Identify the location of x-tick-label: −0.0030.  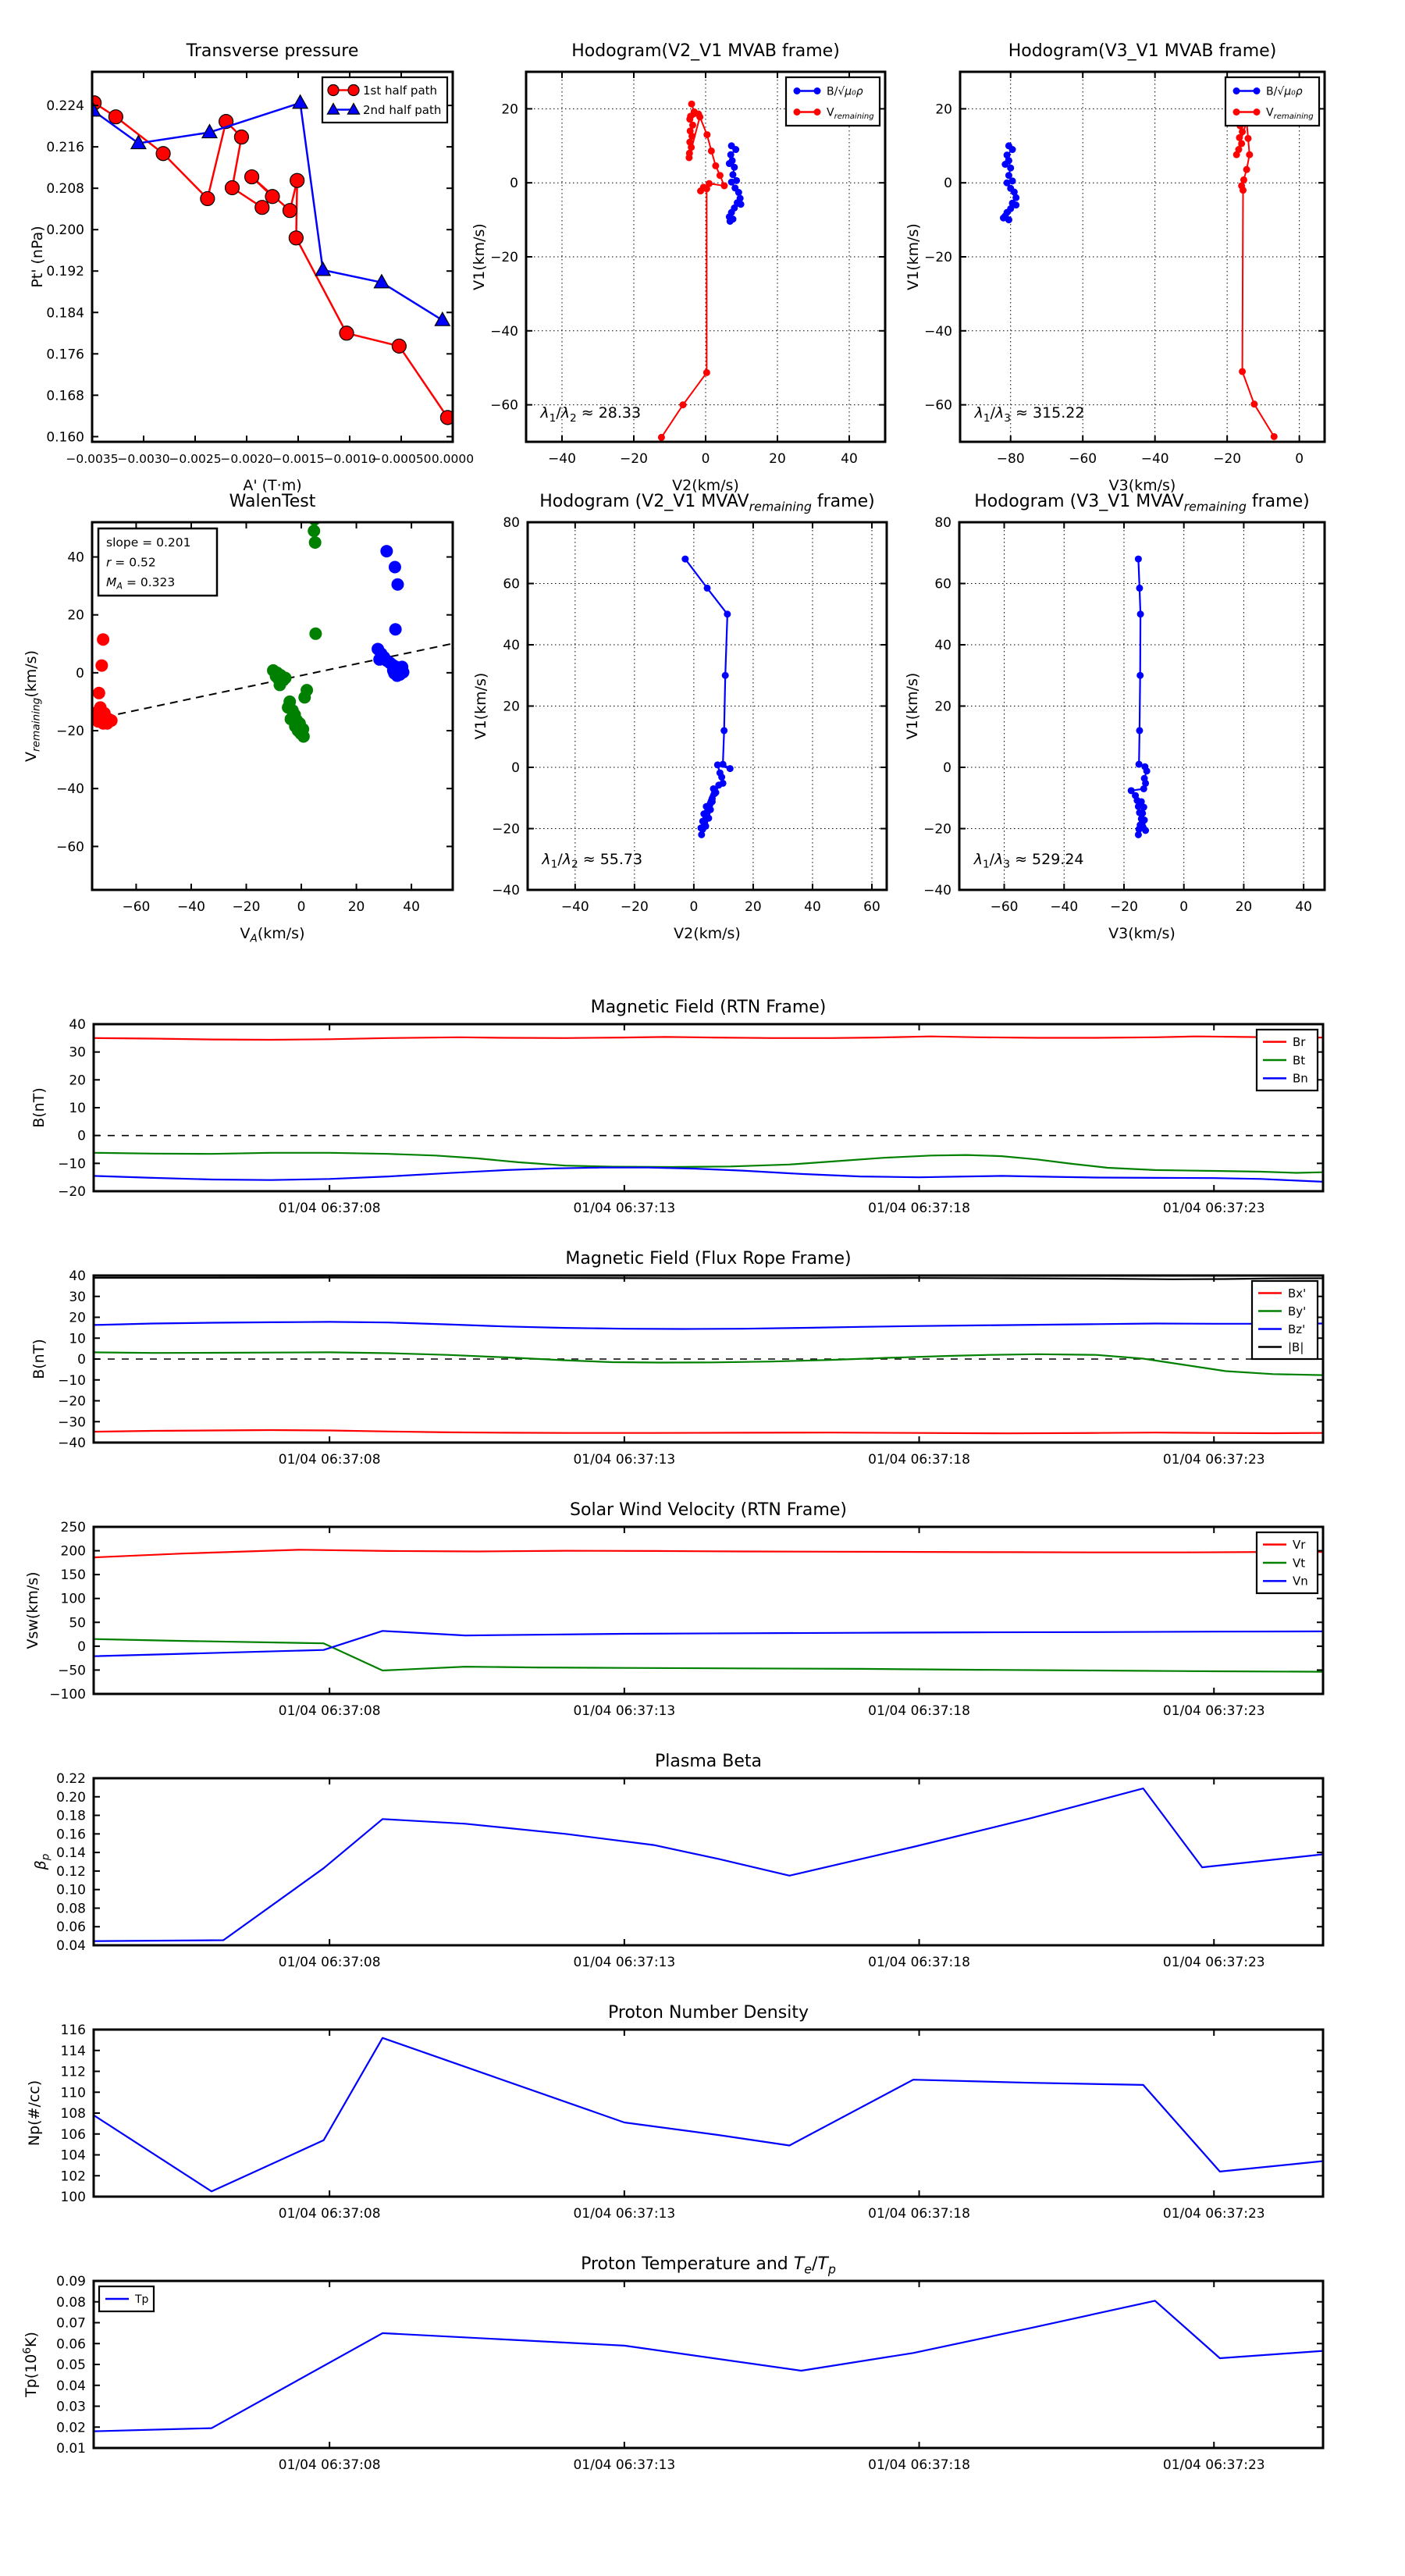
(143, 459).